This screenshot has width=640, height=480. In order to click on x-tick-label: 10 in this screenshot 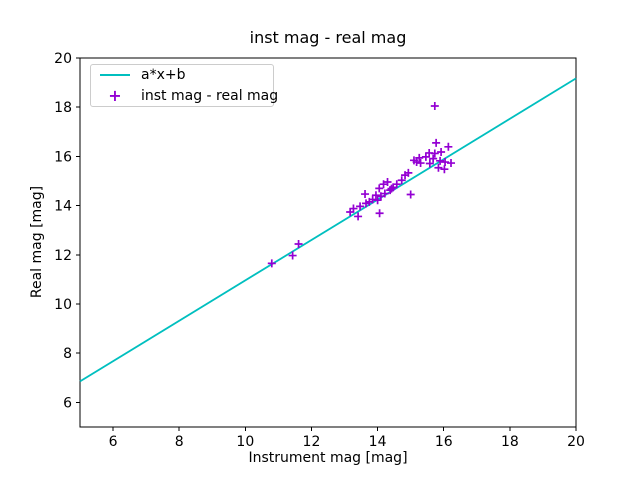, I will do `click(245, 442)`.